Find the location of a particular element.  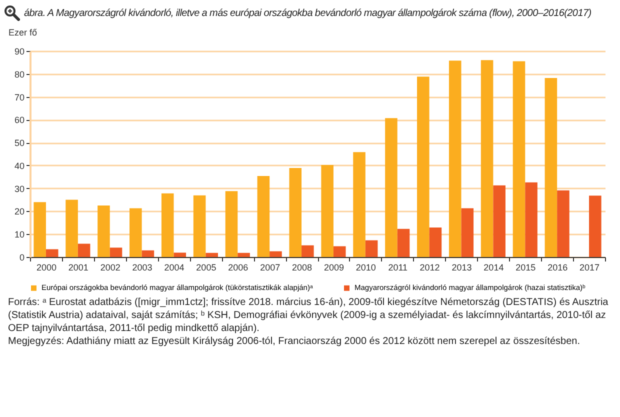

y-tick-label: 50 is located at coordinates (19, 143).